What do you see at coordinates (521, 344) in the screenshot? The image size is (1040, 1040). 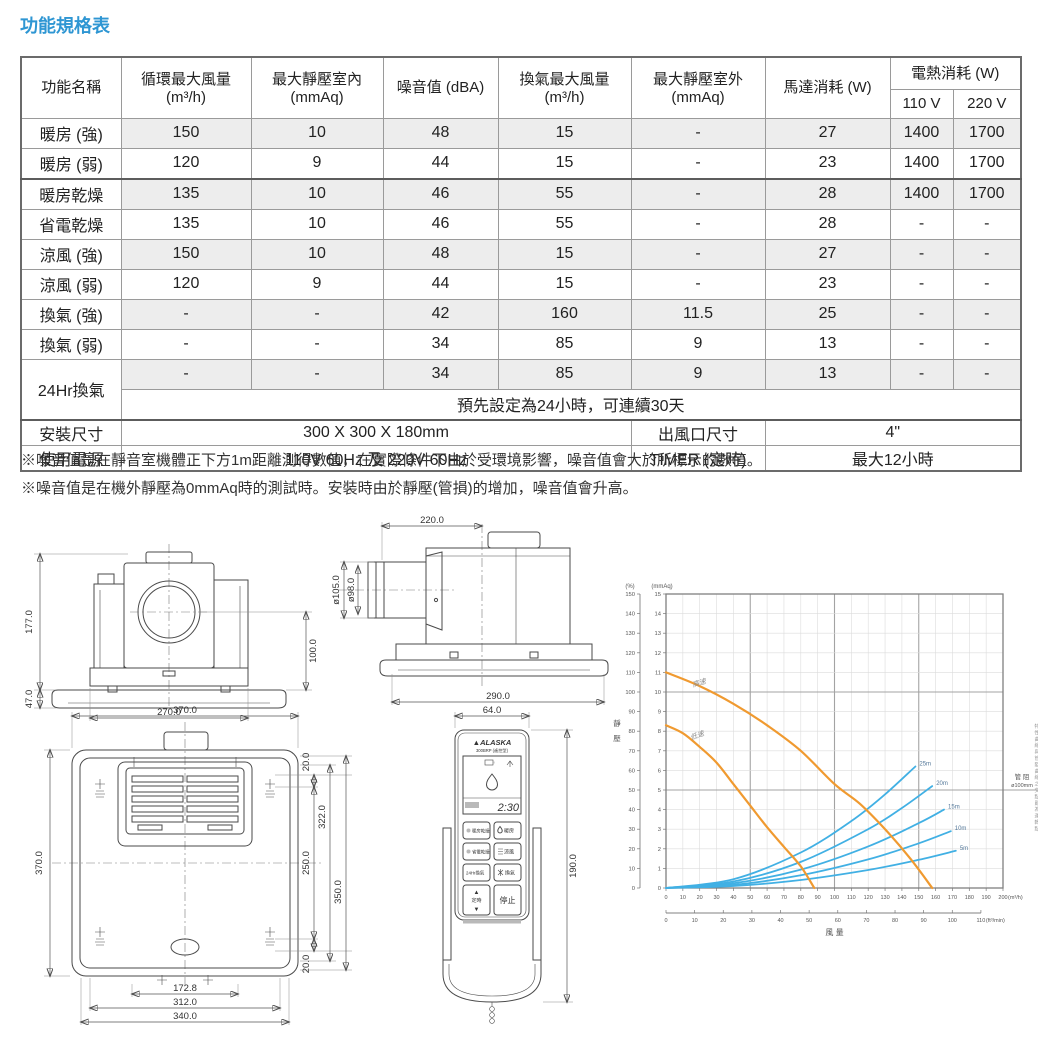 I see `spec-row: 換氣 (弱) - -34 85 9 13- -` at bounding box center [521, 344].